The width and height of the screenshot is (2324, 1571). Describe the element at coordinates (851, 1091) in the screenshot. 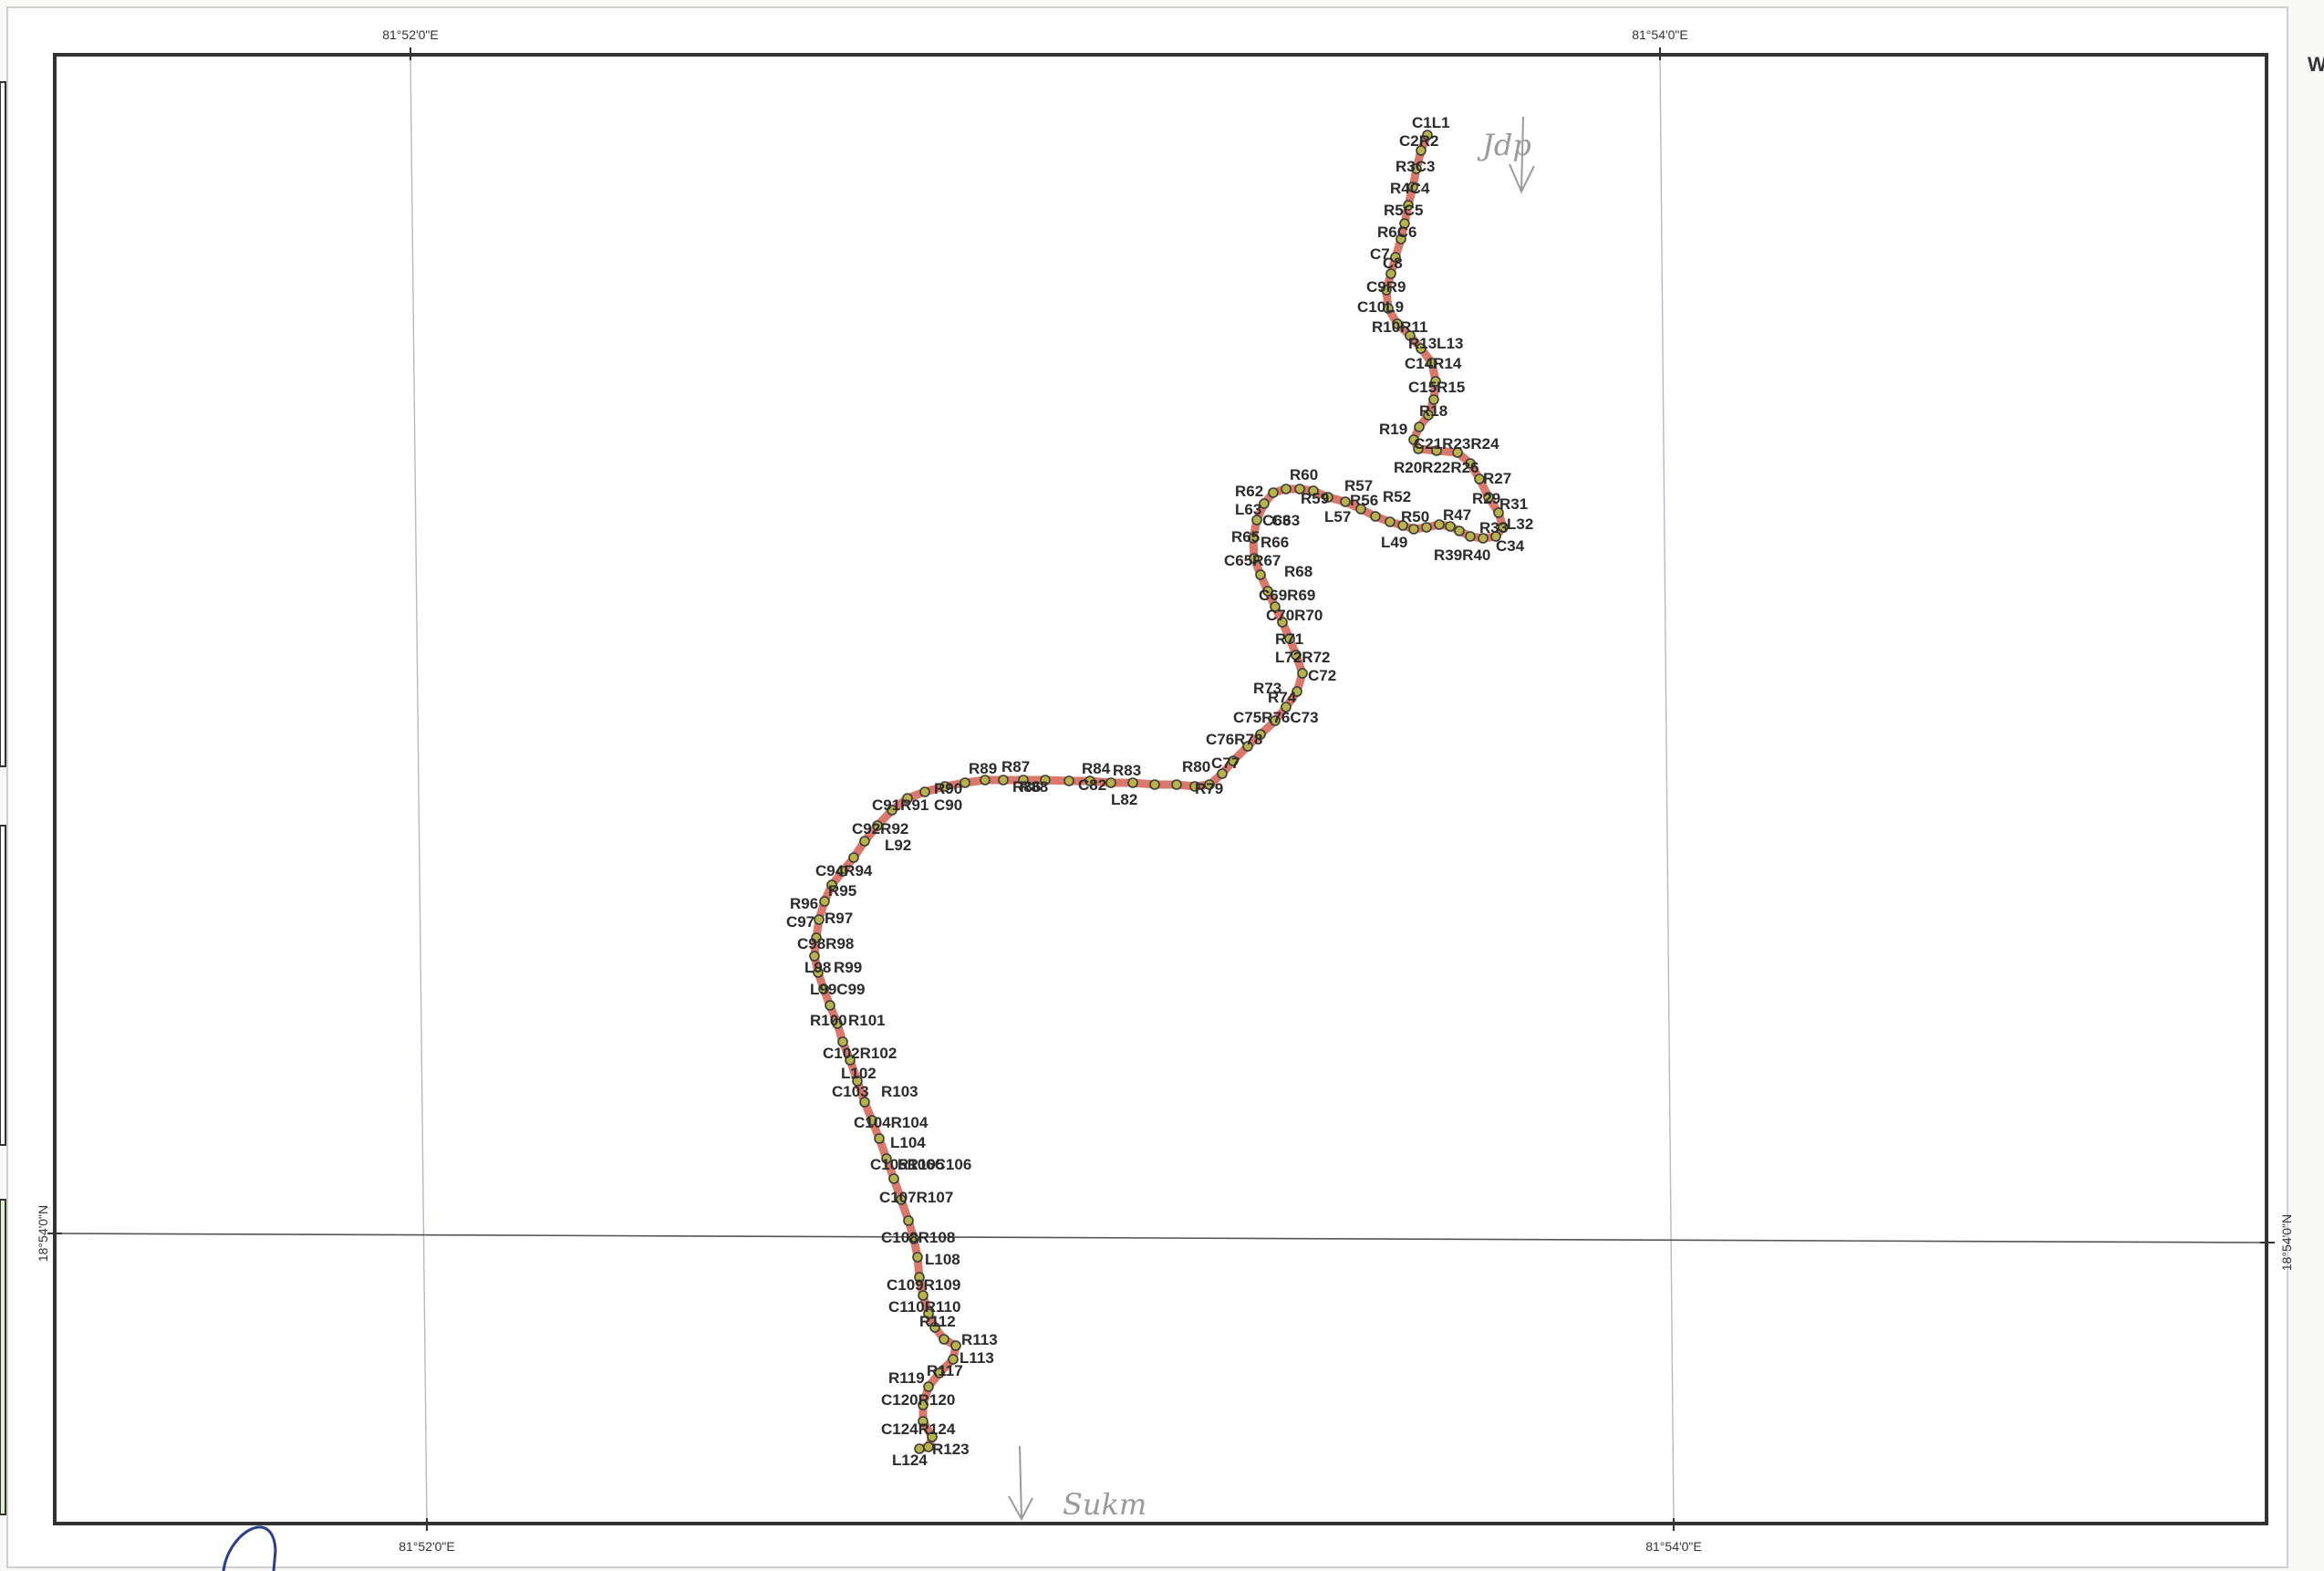

I see `point-label: C103` at that location.